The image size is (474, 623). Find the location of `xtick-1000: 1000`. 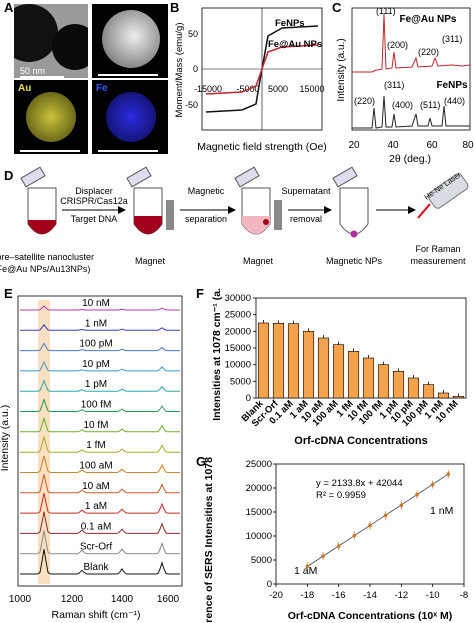

xtick-1000: 1000 is located at coordinates (20, 599).